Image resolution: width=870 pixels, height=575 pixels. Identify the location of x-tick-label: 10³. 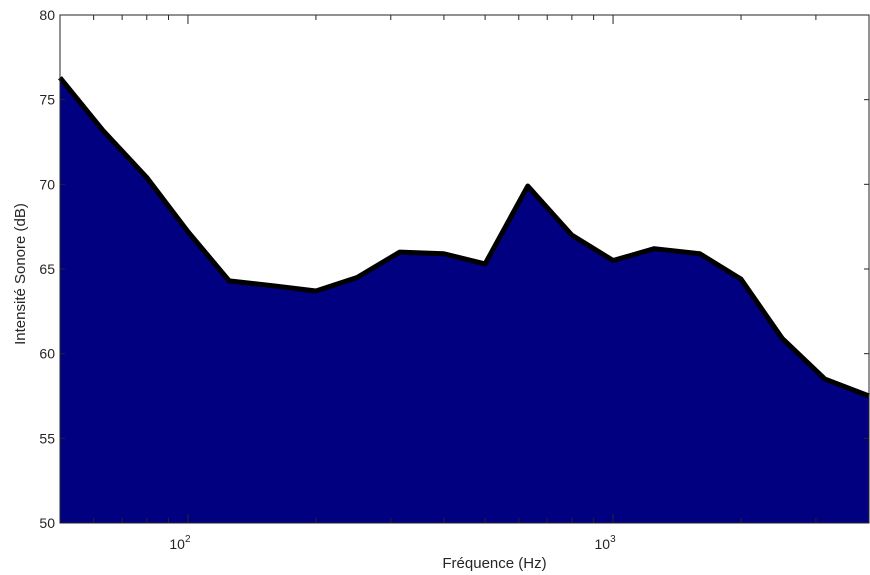
(605, 543).